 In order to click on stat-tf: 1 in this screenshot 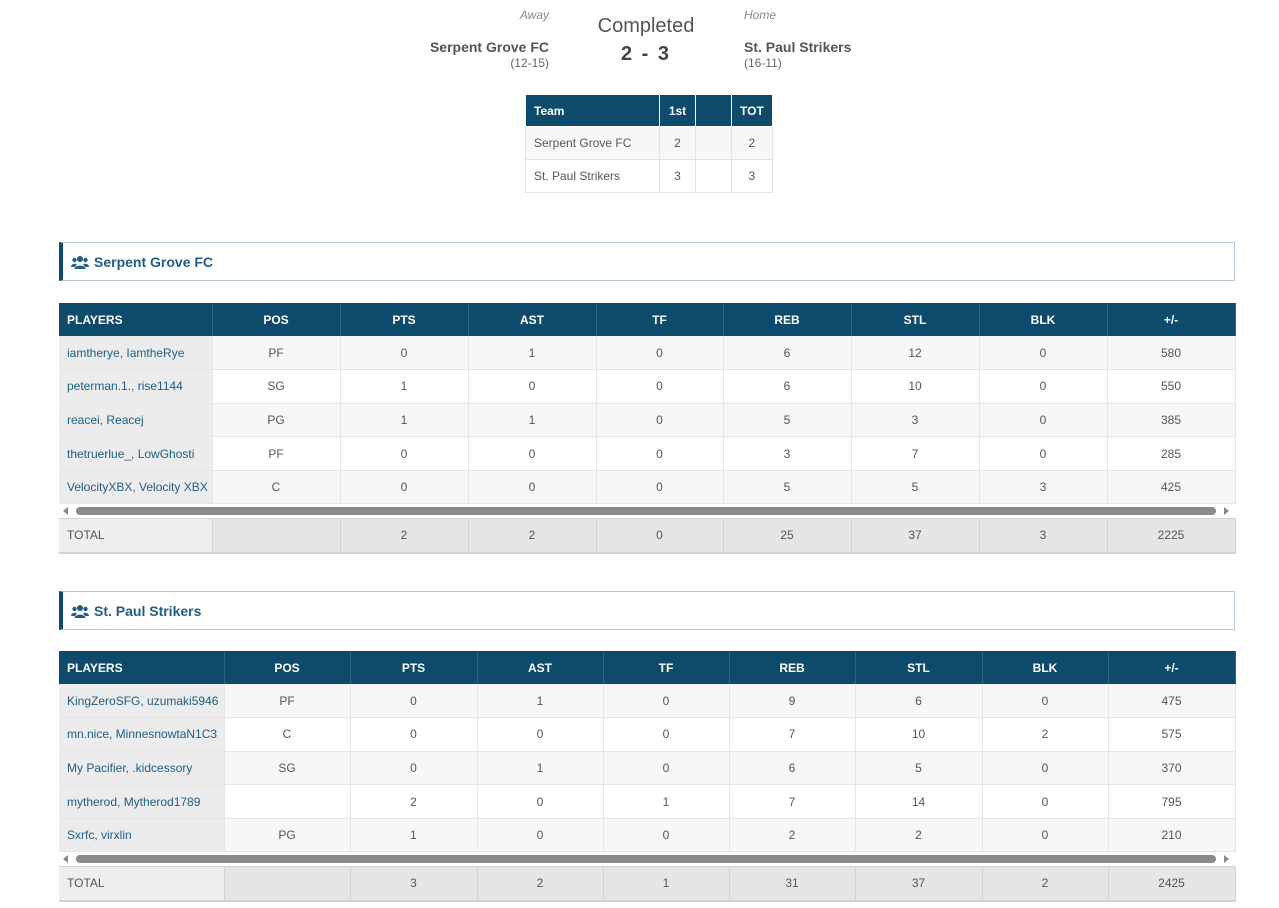, I will do `click(666, 801)`.